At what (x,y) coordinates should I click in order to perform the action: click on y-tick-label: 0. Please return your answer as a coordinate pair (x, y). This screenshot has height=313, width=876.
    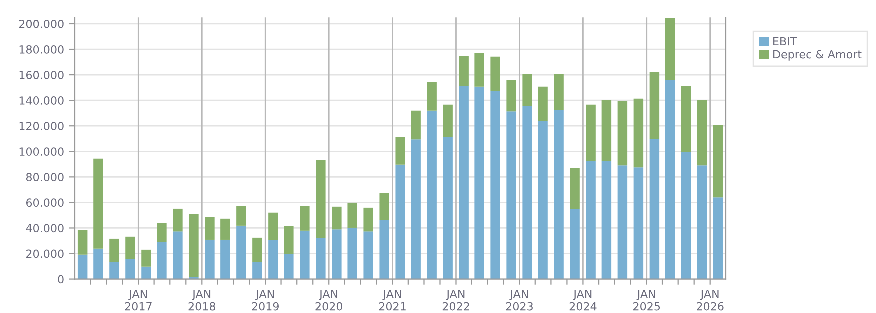
    Looking at the image, I should click on (61, 279).